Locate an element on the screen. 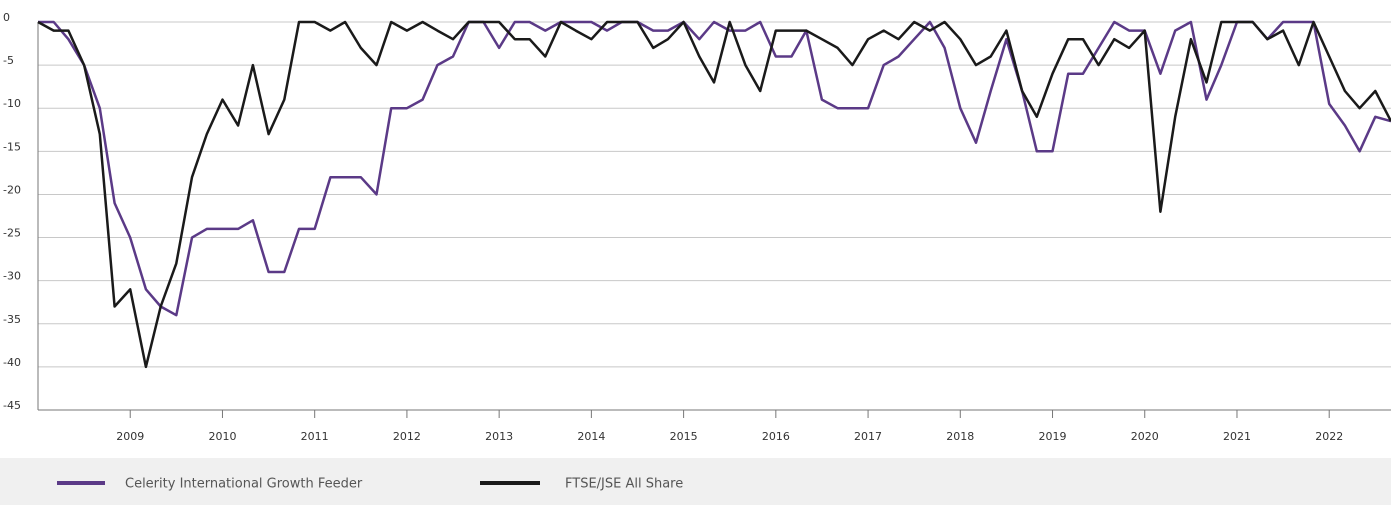 The width and height of the screenshot is (1391, 509). x-tick-label: 2017 is located at coordinates (868, 436).